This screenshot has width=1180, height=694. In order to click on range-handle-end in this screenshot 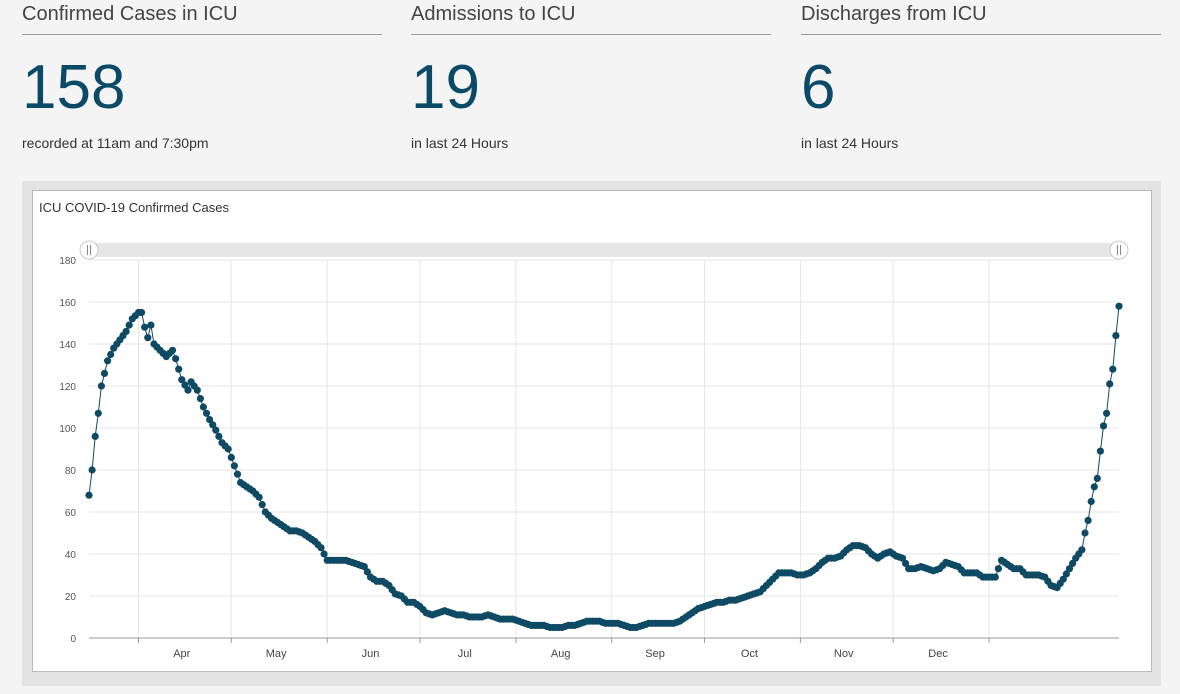, I will do `click(1119, 250)`.